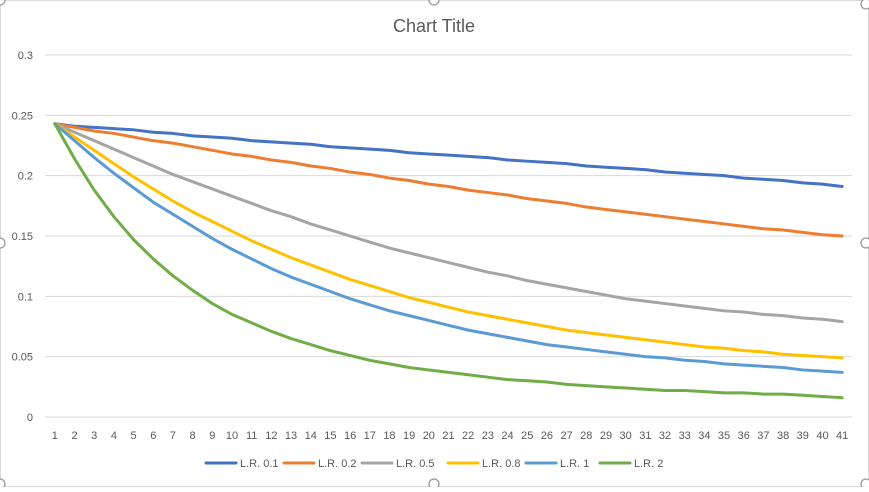 This screenshot has height=492, width=869. Describe the element at coordinates (25, 177) in the screenshot. I see `y-tick-label: 0.2` at that location.